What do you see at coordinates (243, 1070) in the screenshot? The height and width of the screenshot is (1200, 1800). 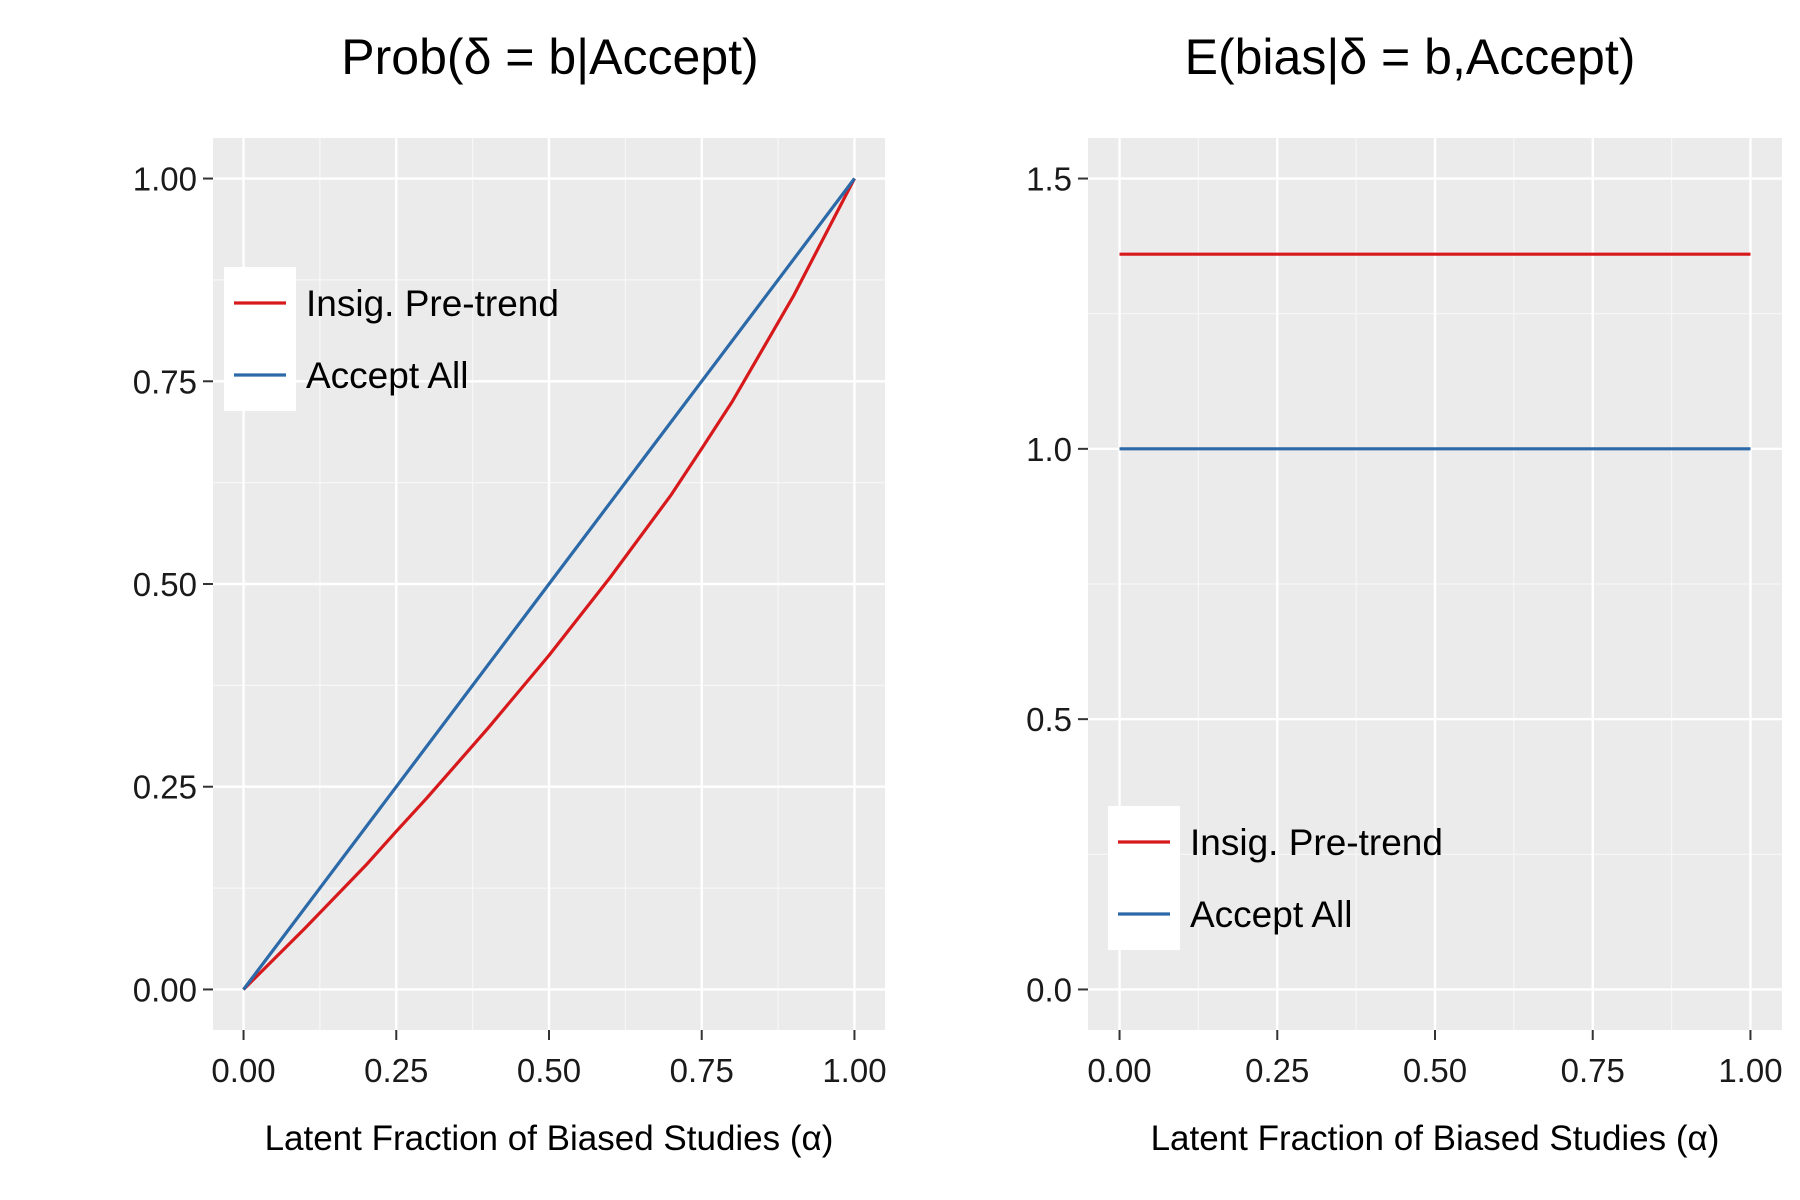 I see `left-x-tick-label: 0.00` at bounding box center [243, 1070].